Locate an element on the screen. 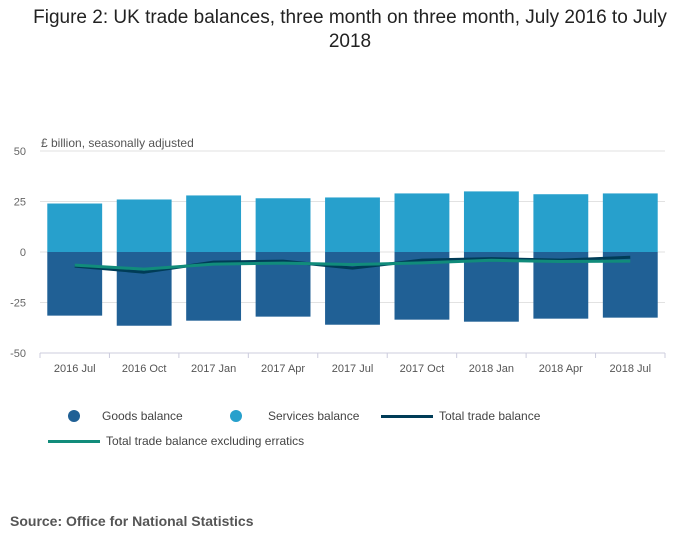 The width and height of the screenshot is (700, 549). legend-excl: Total trade balance excluding erratics is located at coordinates (176, 441).